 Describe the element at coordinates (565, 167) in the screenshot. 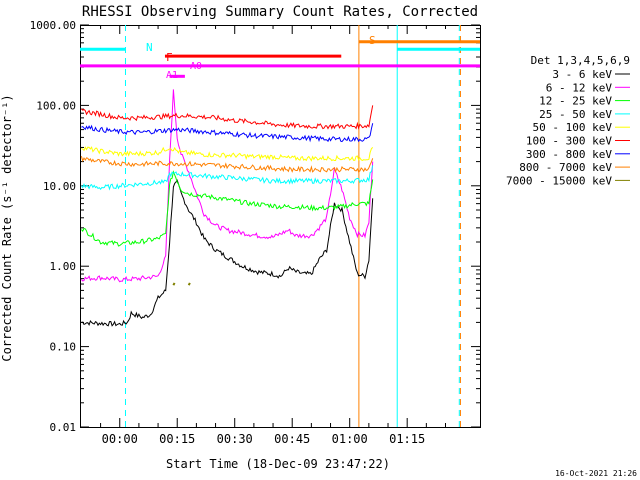

I see `legend-label: 800 - 7000 keV` at that location.